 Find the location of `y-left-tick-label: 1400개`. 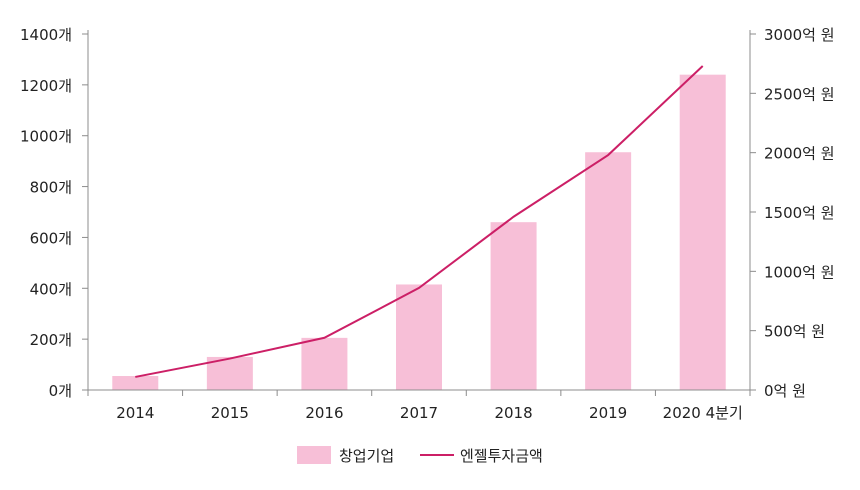

y-left-tick-label: 1400개 is located at coordinates (46, 35).